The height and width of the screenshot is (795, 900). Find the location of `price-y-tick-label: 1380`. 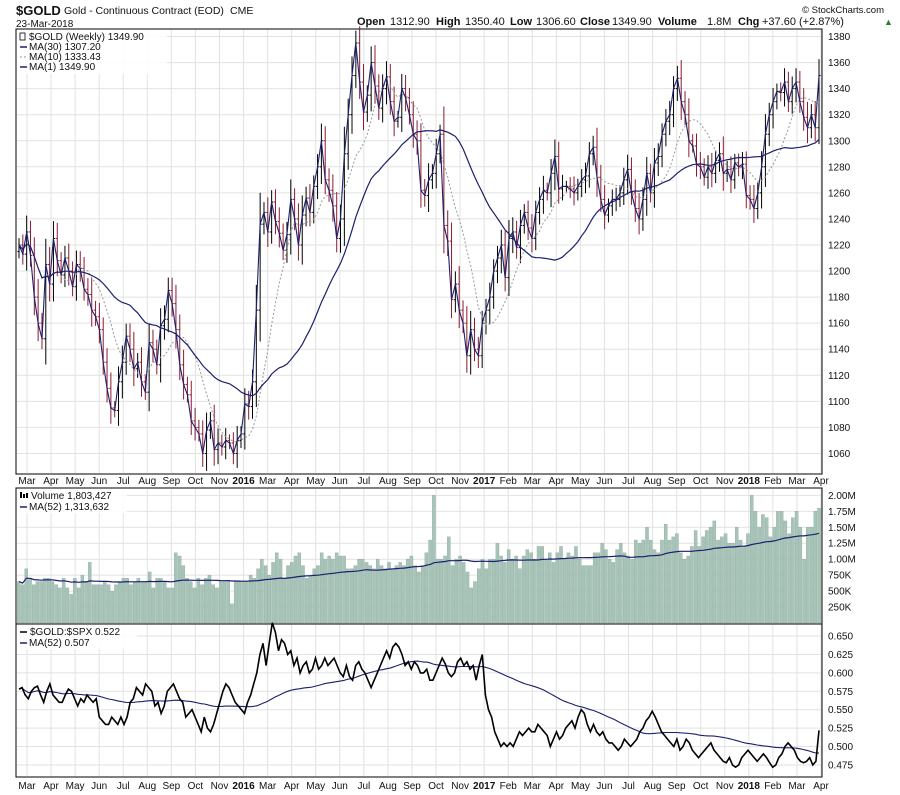

price-y-tick-label: 1380 is located at coordinates (839, 37).